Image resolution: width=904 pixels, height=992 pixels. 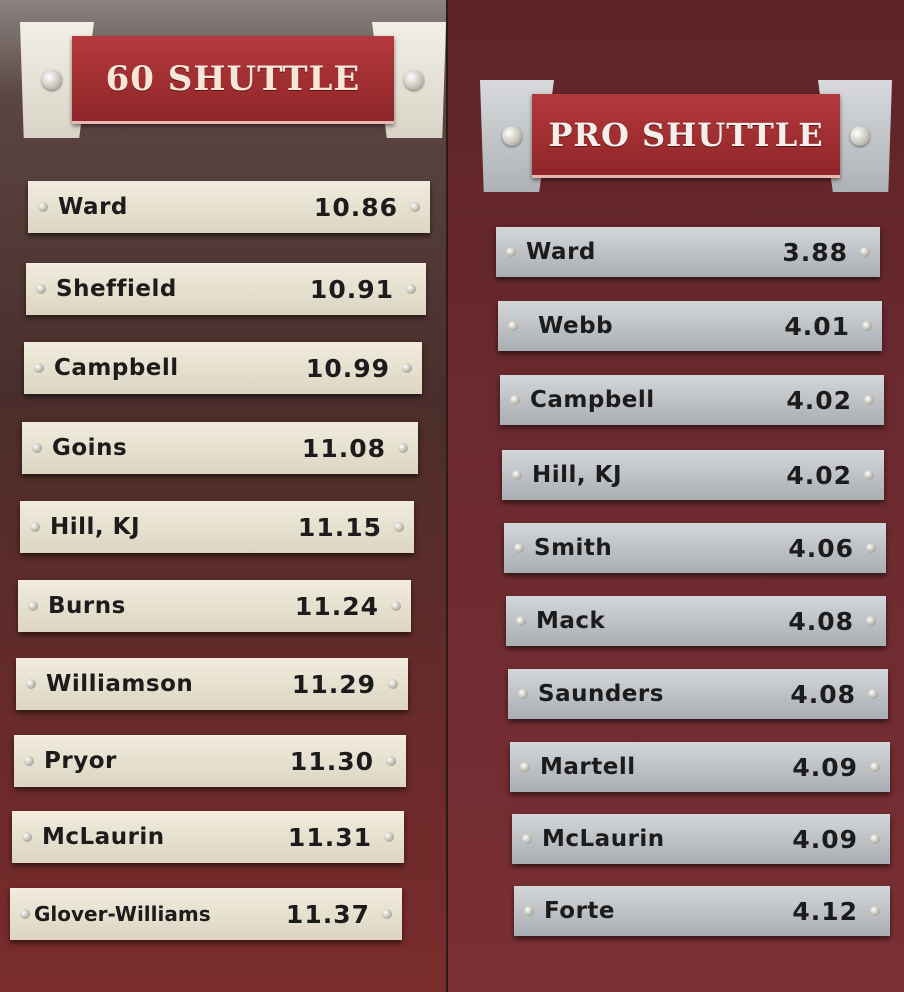 What do you see at coordinates (698, 694) in the screenshot?
I see `name-plate: Saunders 4.08` at bounding box center [698, 694].